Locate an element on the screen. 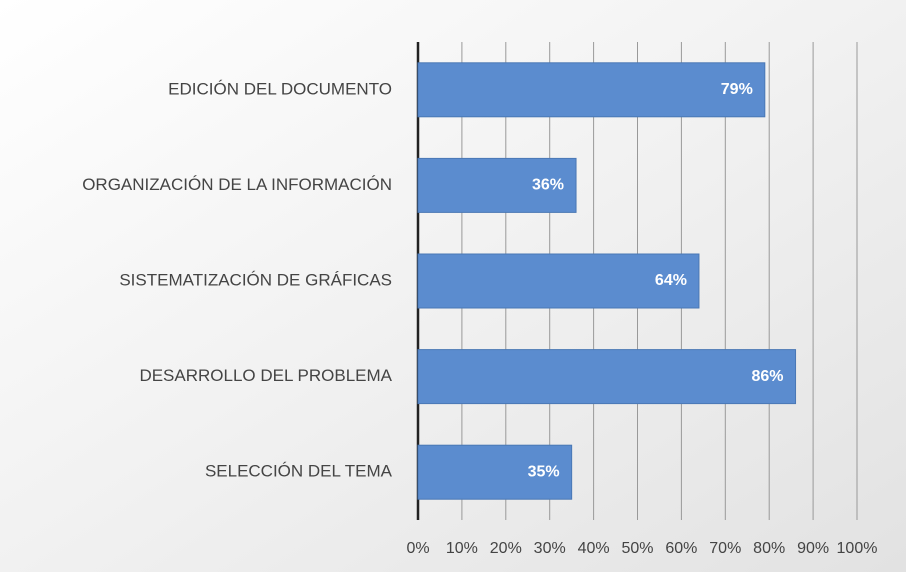 This screenshot has height=572, width=906. x-tick-label: 90% is located at coordinates (813, 548).